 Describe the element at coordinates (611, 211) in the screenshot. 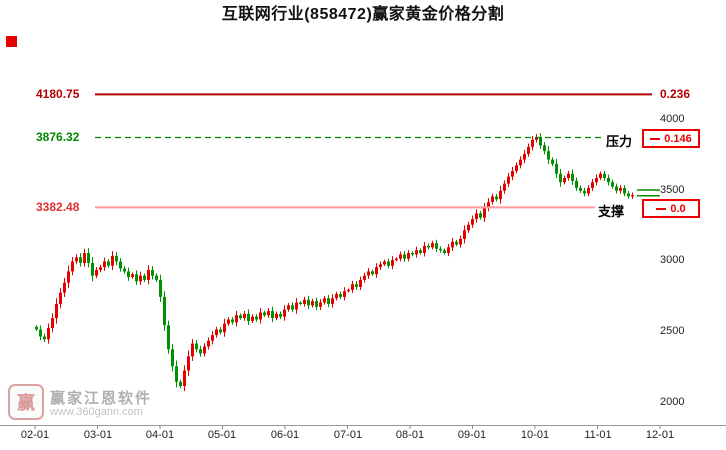

I see `support-label: 支撑` at that location.